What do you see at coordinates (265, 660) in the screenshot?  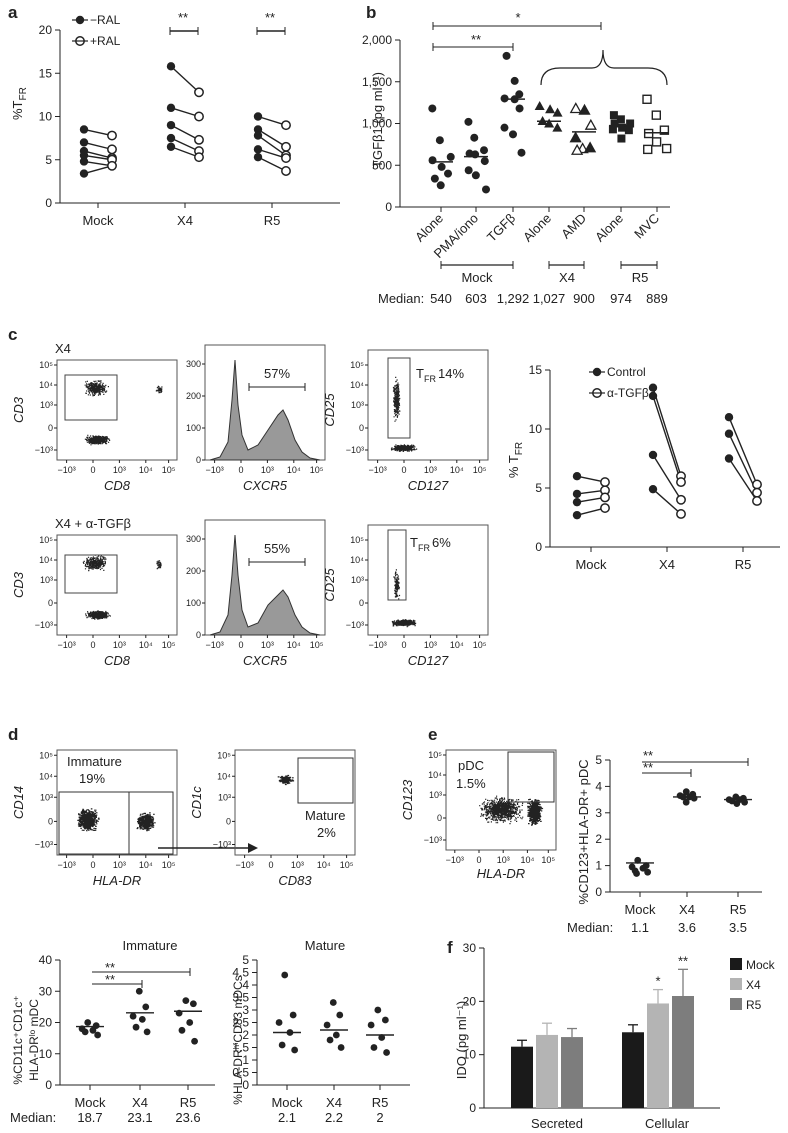 I see `c-row2-cxcr5-label: CXCR5` at bounding box center [265, 660].